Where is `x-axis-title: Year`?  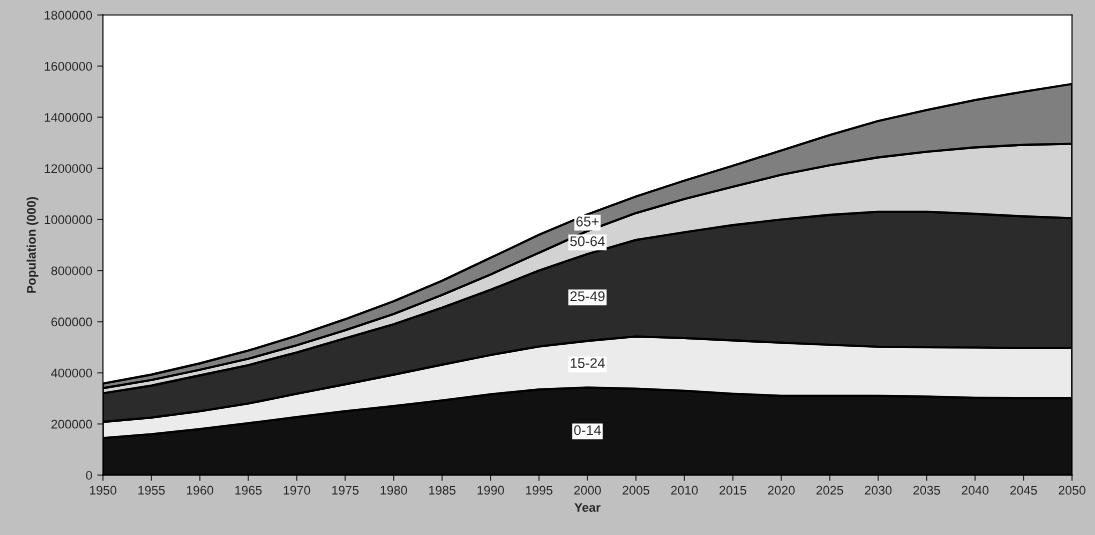 x-axis-title: Year is located at coordinates (587, 507).